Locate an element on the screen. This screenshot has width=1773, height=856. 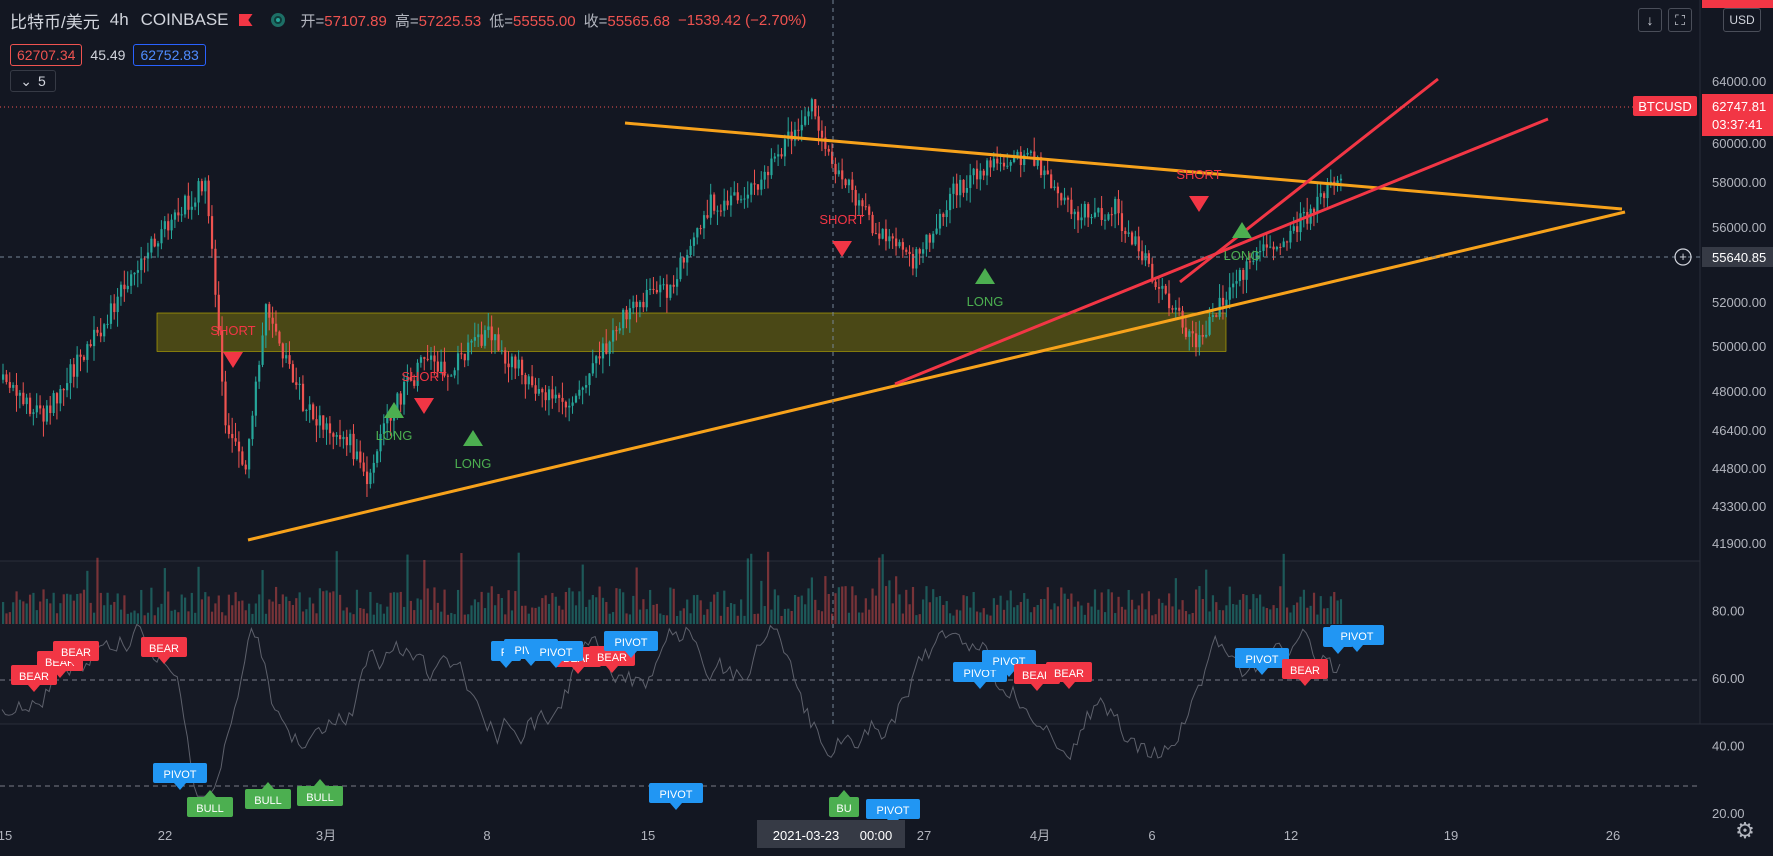
time-tick-label: 15 is located at coordinates (648, 835).